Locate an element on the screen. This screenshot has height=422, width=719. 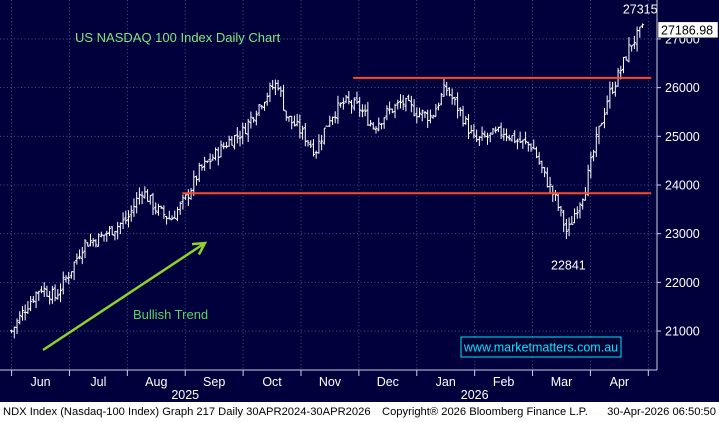
trend-arrow-shaft is located at coordinates (124, 296).